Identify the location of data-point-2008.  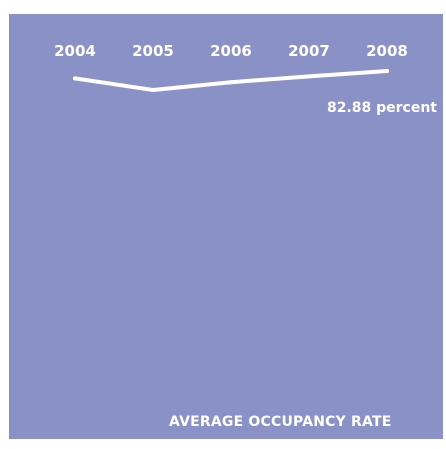
(387, 71).